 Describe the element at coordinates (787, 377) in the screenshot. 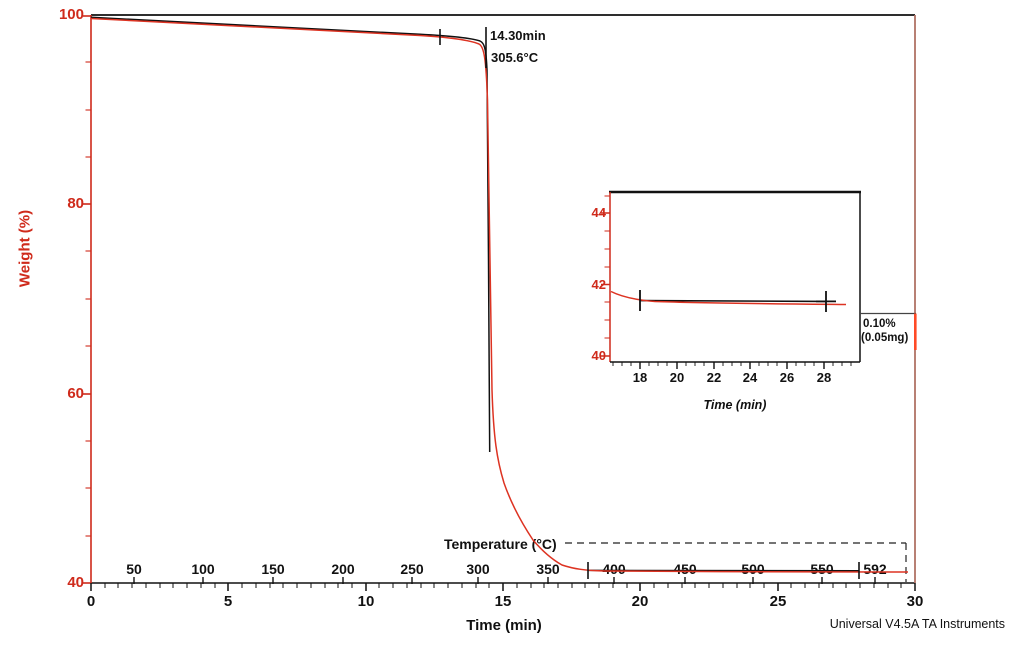

I see `inset-x-tick-26: 26` at that location.